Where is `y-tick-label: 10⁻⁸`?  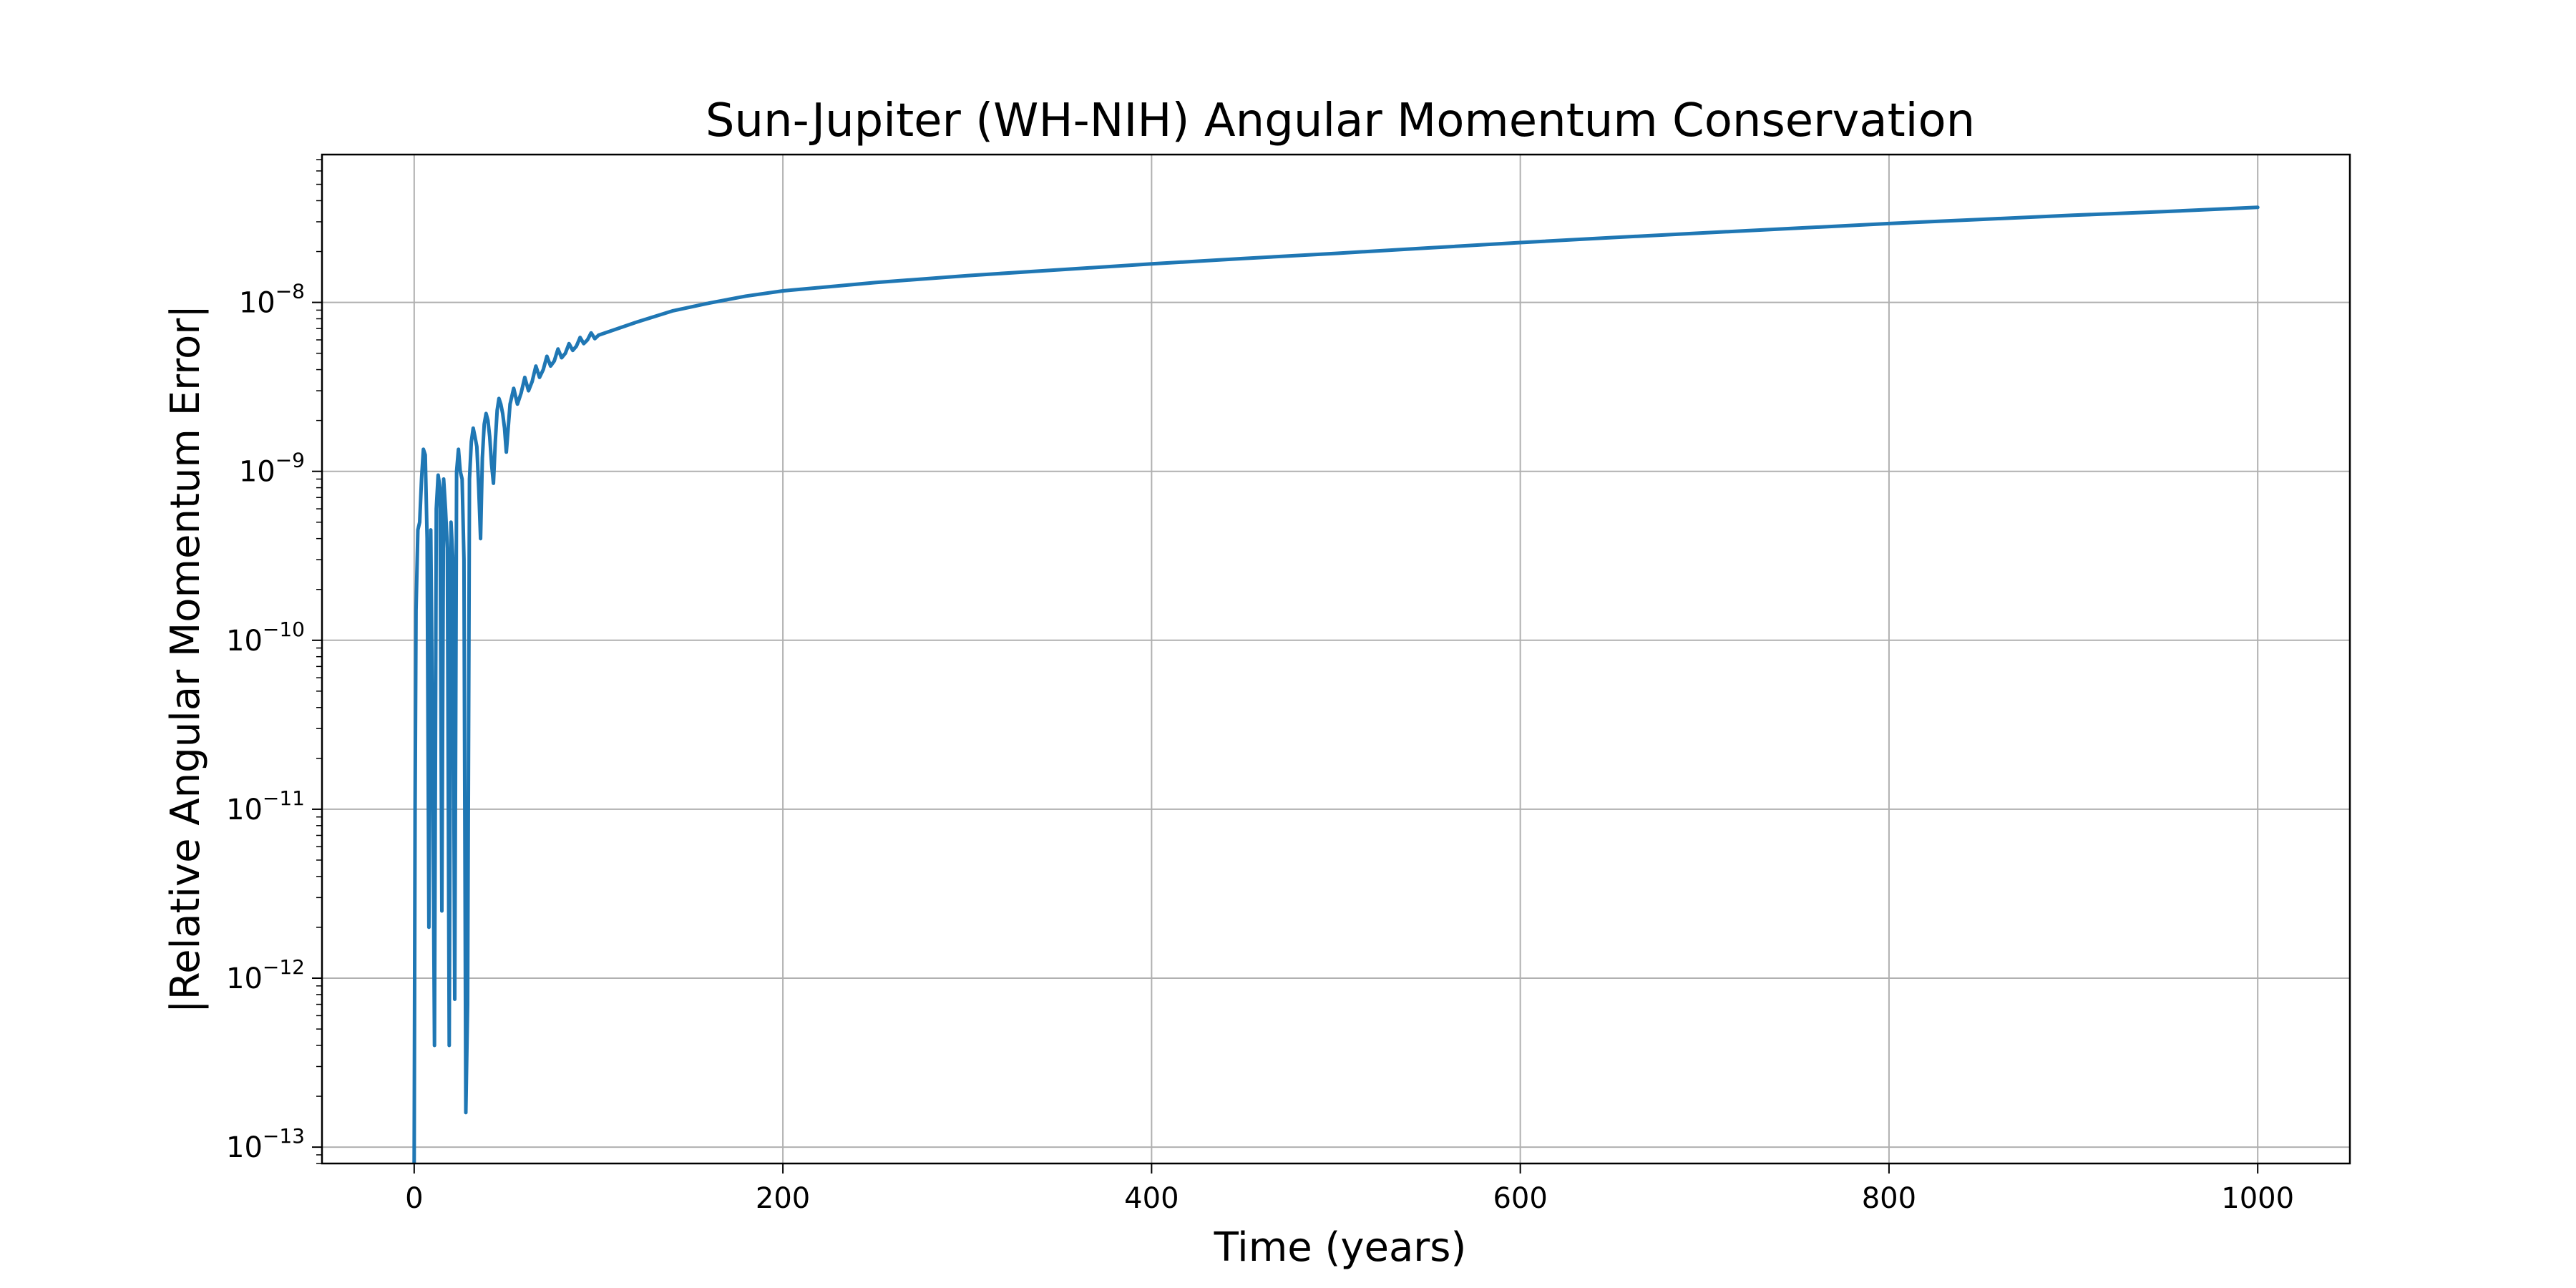
y-tick-label: 10⁻⁸ is located at coordinates (272, 300).